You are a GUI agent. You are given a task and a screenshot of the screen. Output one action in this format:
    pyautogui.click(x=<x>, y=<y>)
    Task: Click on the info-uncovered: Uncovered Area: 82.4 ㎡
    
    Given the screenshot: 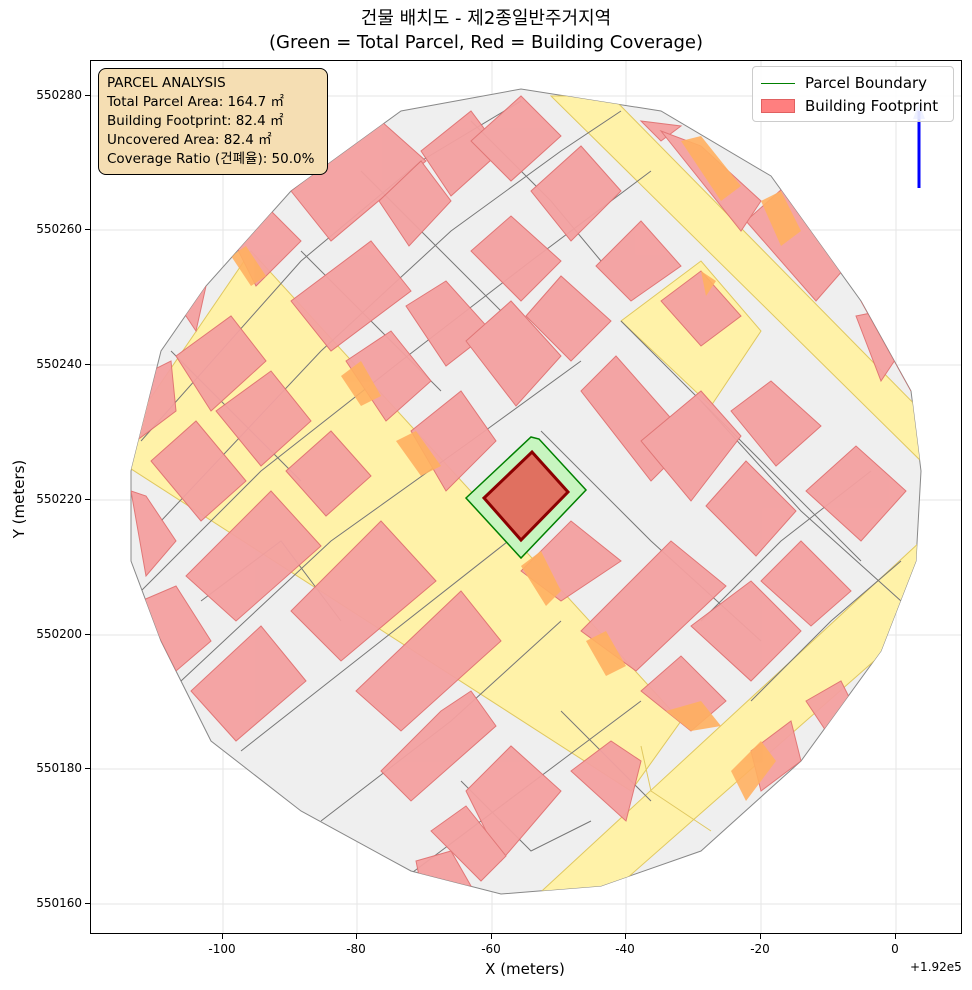 What is the action you would take?
    pyautogui.click(x=189, y=140)
    